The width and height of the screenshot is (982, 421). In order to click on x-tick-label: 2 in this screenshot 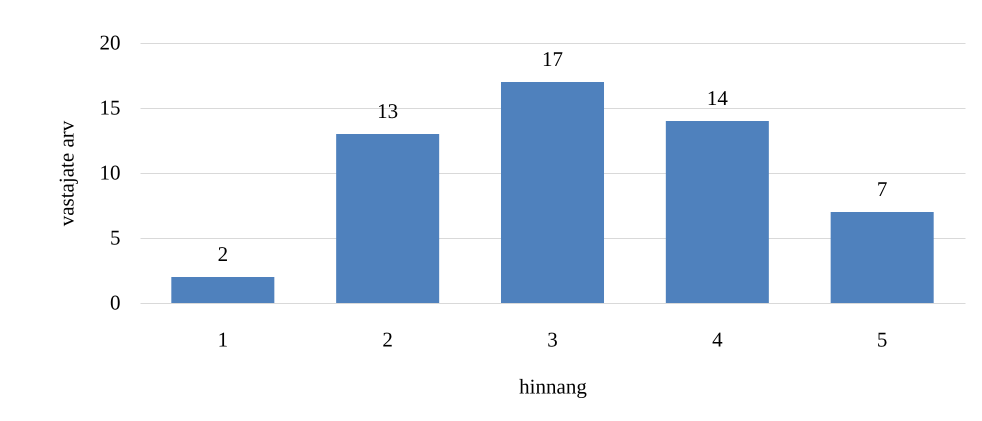, I will do `click(387, 340)`.